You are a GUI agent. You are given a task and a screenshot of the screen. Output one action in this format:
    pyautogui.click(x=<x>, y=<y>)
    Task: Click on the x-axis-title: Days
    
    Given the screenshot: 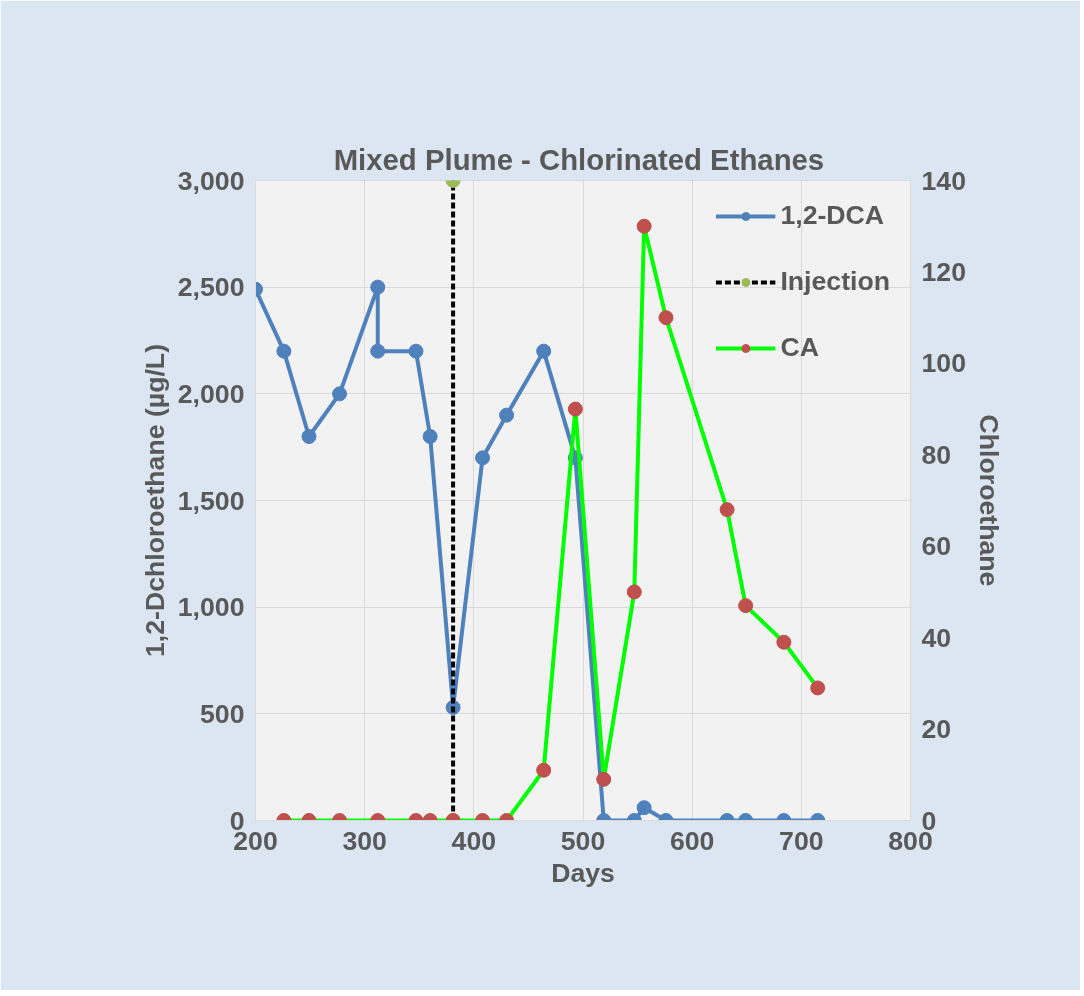 What is the action you would take?
    pyautogui.click(x=583, y=872)
    